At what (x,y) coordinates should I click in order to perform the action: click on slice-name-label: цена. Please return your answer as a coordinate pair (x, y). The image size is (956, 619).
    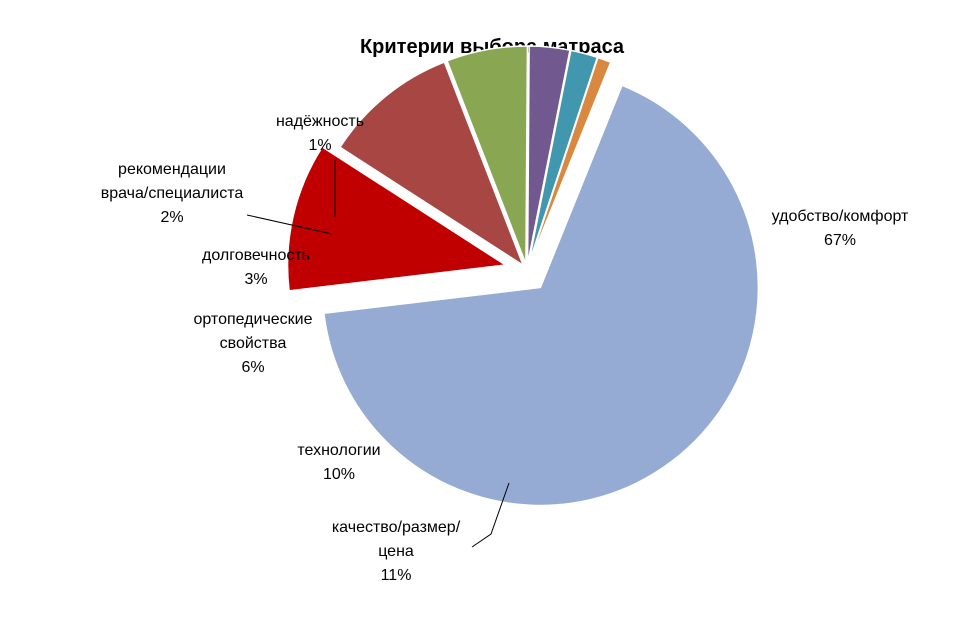
    Looking at the image, I should click on (396, 551).